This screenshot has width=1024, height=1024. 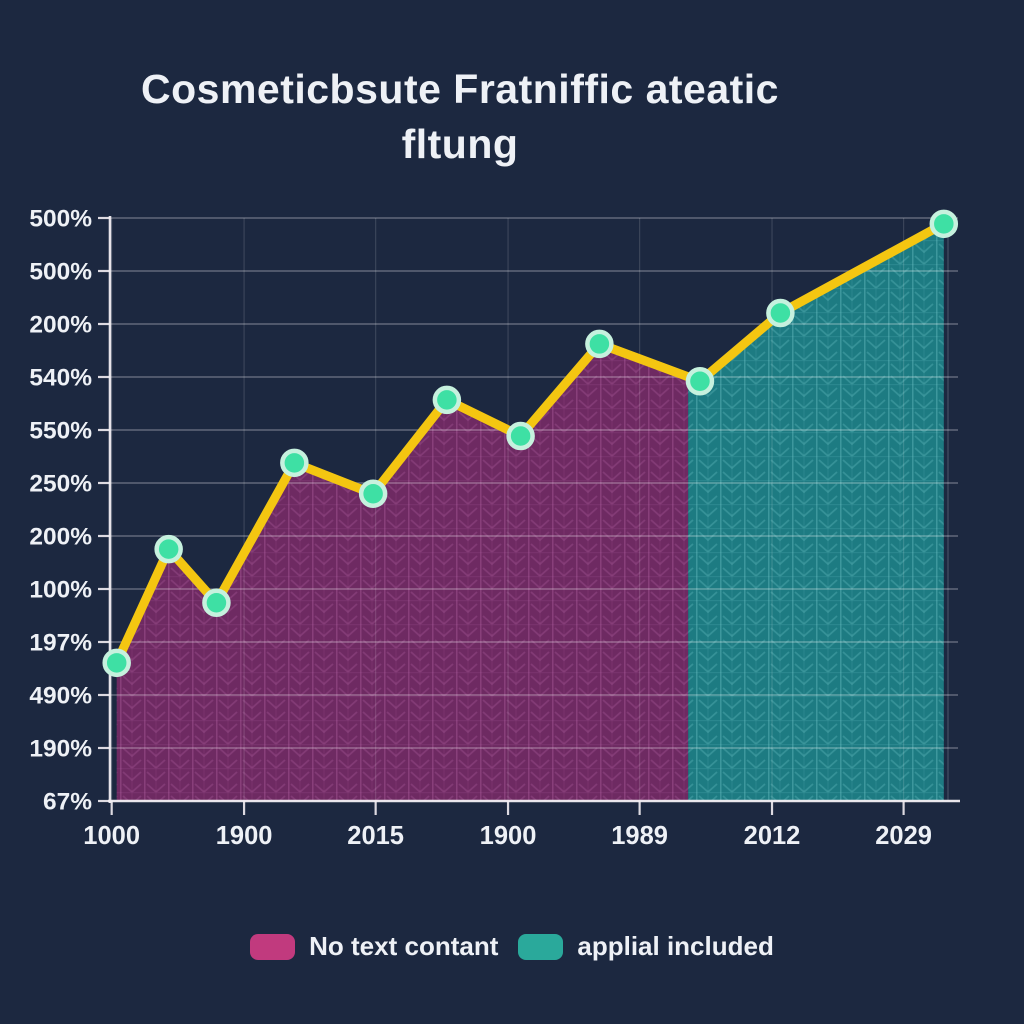 I want to click on x-tick-label: 1000, so click(x=111, y=836).